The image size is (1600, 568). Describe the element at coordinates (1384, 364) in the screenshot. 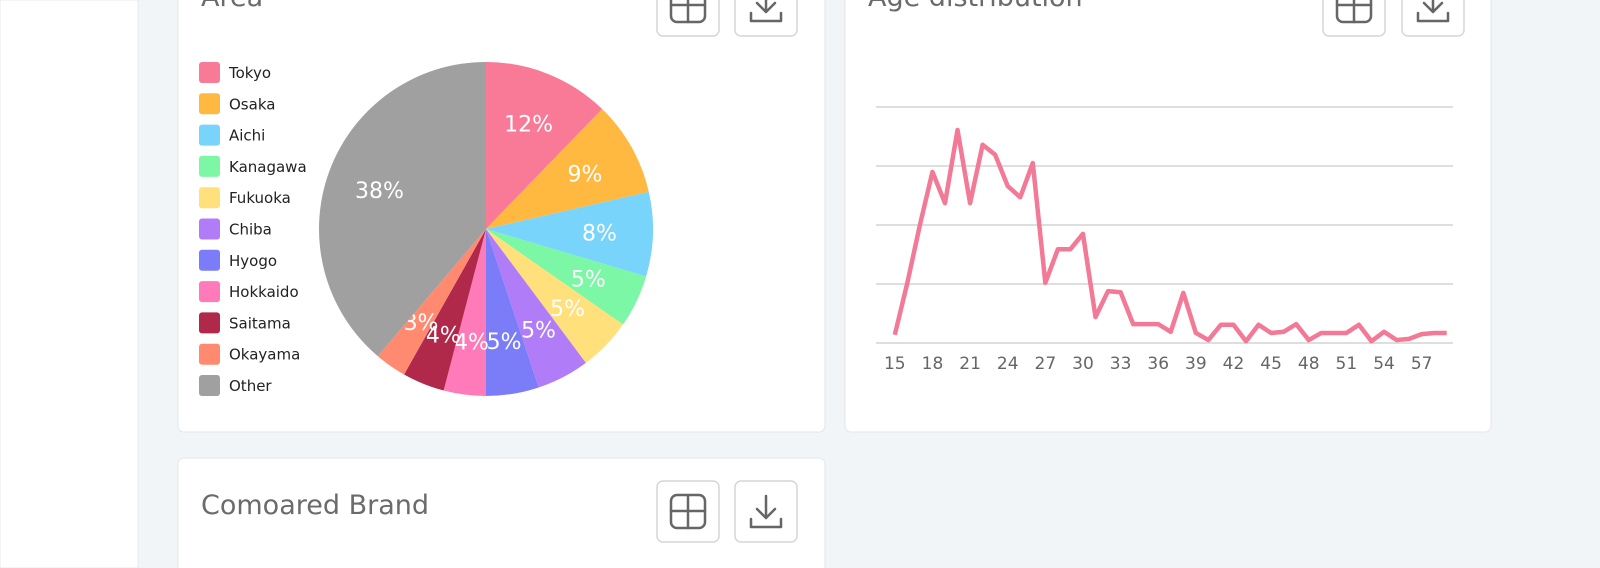

I see `x-tick-label: 54` at that location.